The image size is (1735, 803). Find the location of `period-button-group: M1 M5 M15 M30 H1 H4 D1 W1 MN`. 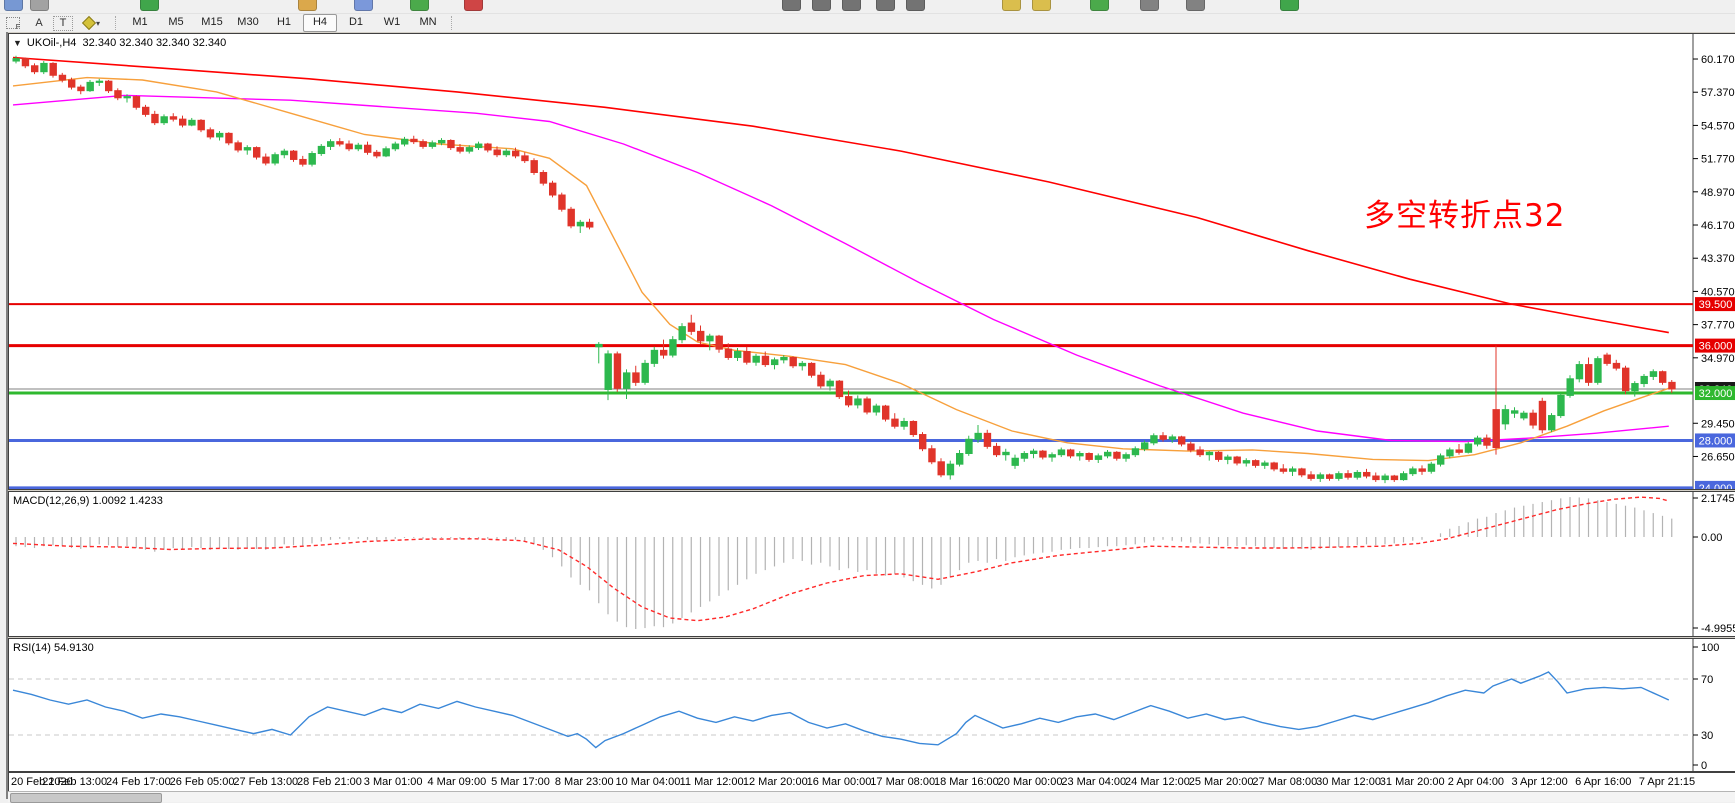

period-button-group: M1 M5 M15 M30 H1 H4 D1 W1 MN is located at coordinates (284, 23).